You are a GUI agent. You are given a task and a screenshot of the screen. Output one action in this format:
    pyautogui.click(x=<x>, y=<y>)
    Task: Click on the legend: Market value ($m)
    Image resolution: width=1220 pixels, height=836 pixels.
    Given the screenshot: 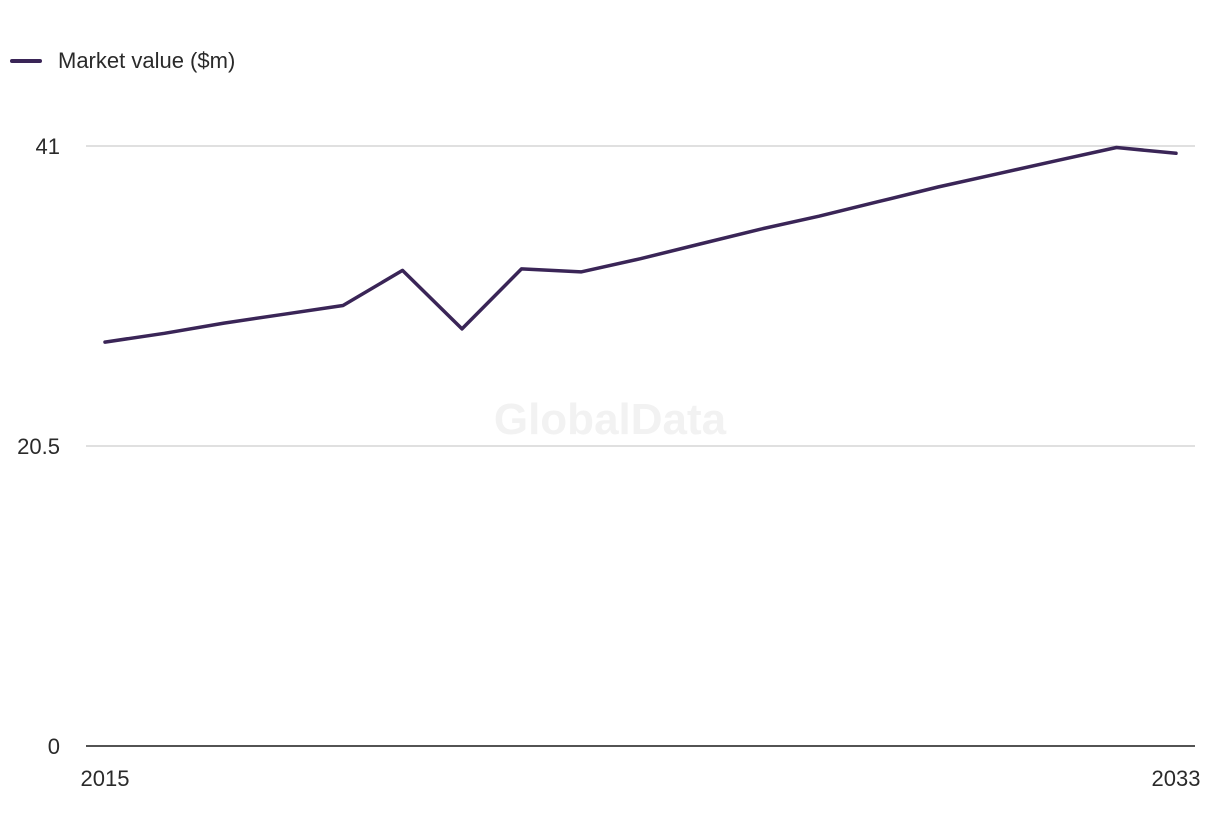 What is the action you would take?
    pyautogui.click(x=122, y=61)
    